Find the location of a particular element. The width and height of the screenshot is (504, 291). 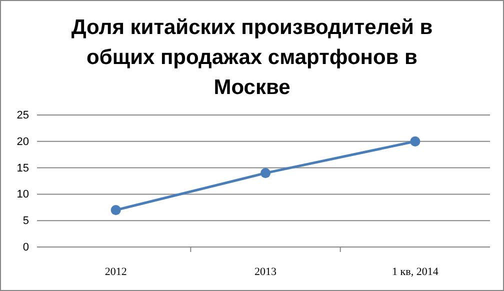

y-tick-label: 10 is located at coordinates (22, 194).